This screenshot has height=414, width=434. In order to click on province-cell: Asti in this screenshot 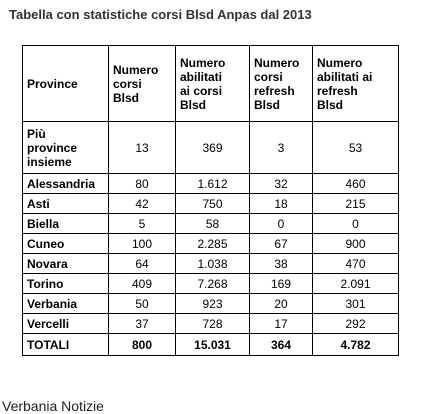, I will do `click(65, 203)`.